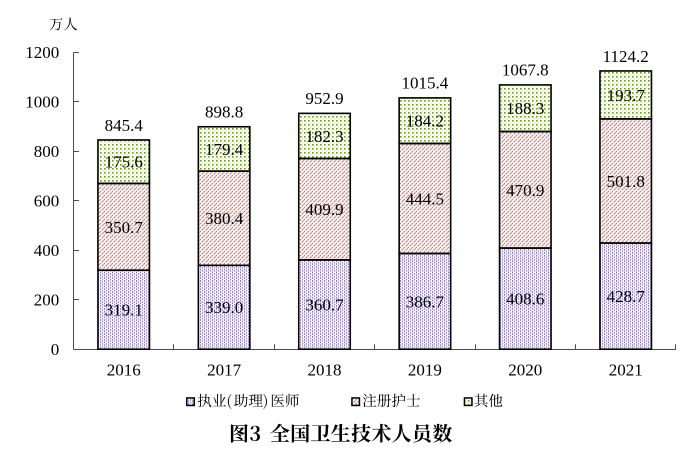  I want to click on svg-text: 409.9, so click(324, 209).